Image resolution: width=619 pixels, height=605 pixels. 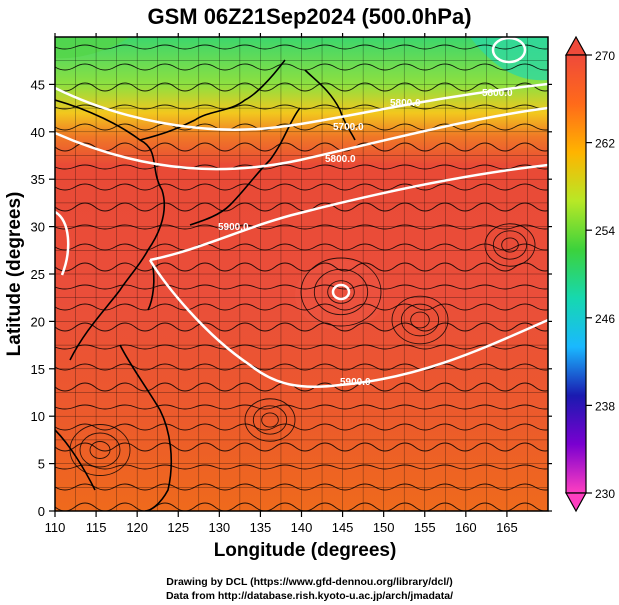 What do you see at coordinates (605, 231) in the screenshot?
I see `colorbar-tick-label: 254` at bounding box center [605, 231].